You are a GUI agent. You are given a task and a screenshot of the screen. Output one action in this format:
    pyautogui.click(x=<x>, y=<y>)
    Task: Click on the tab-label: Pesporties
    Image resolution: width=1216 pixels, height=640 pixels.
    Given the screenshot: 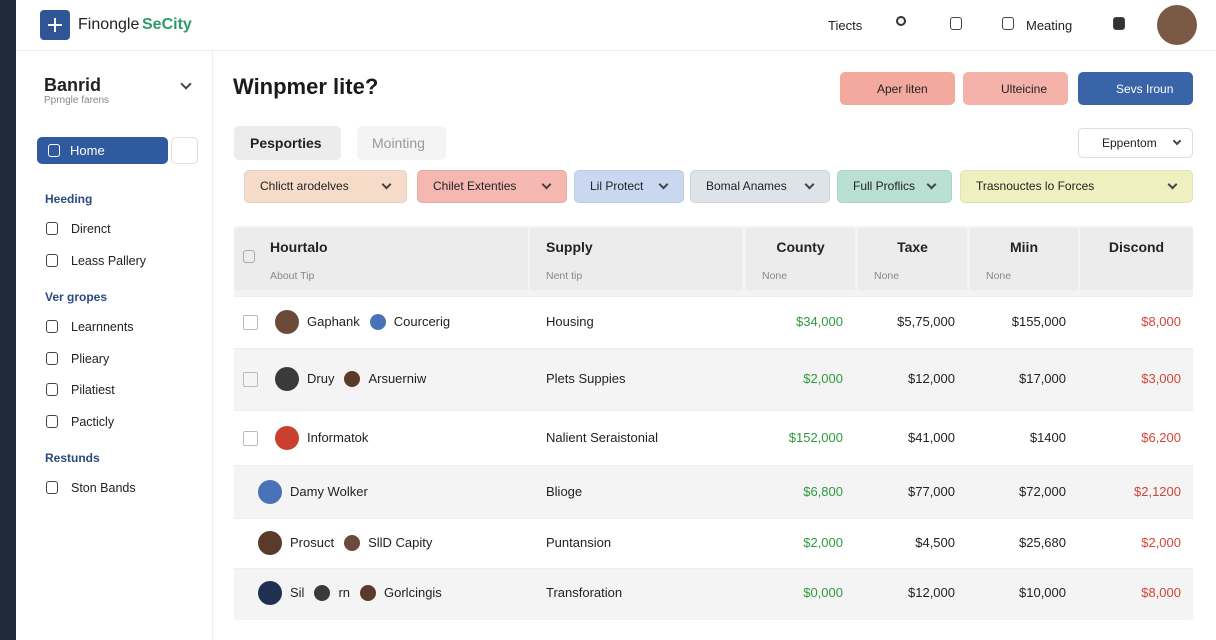 What is the action you would take?
    pyautogui.click(x=286, y=143)
    